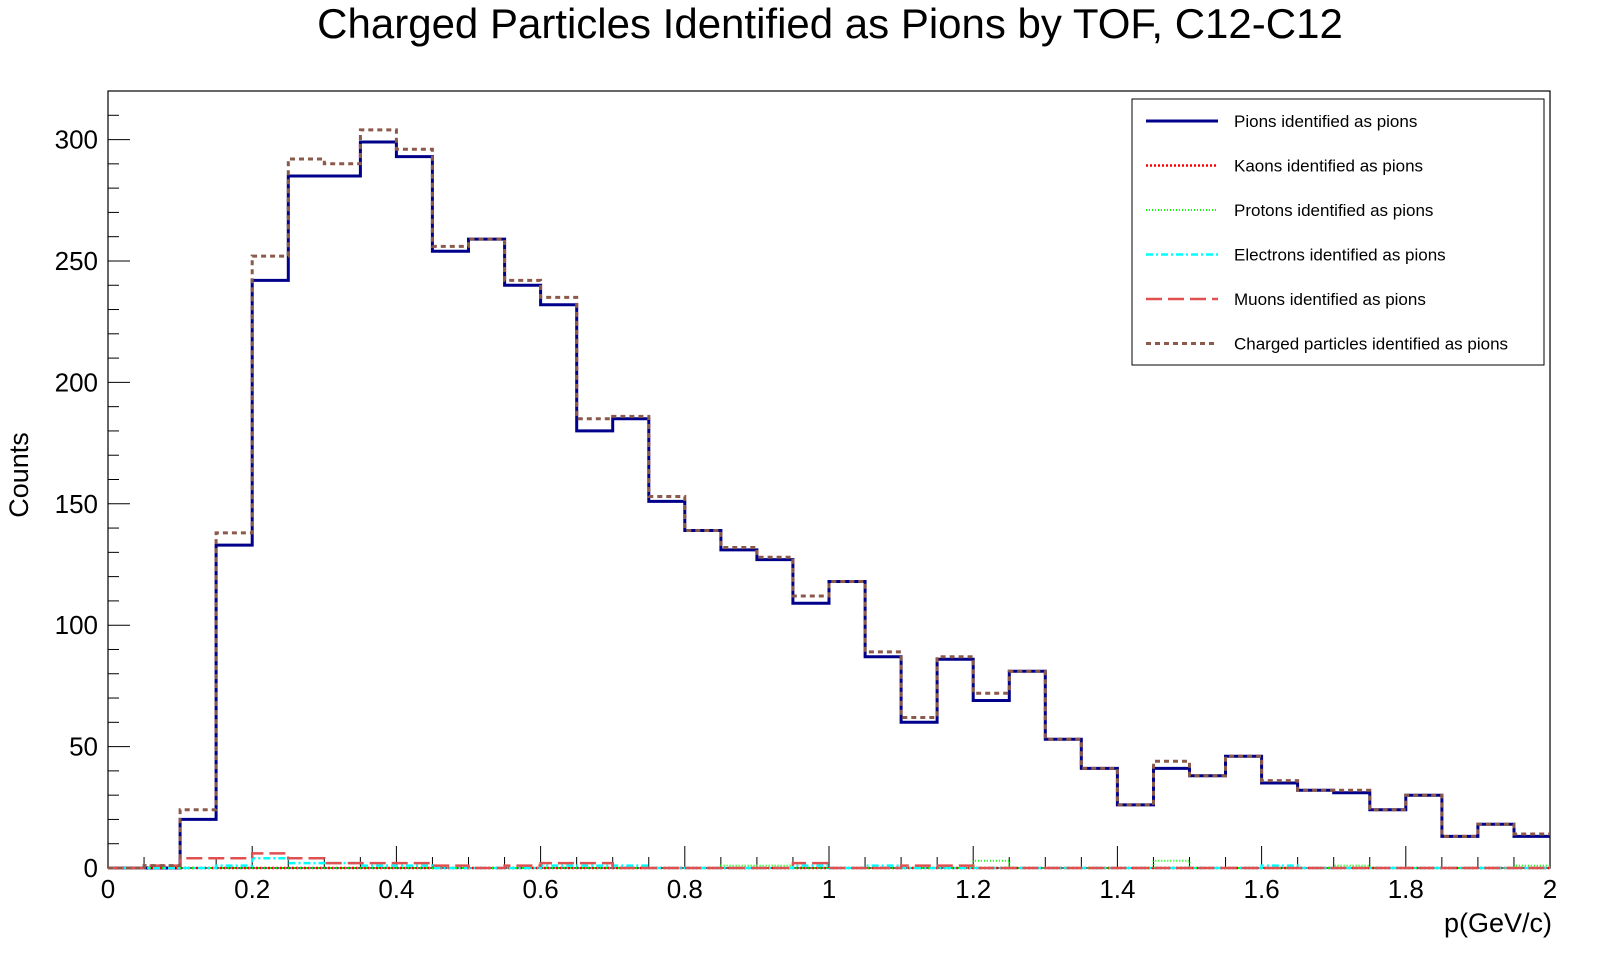  I want to click on x-tick-label: 1, so click(829, 889).